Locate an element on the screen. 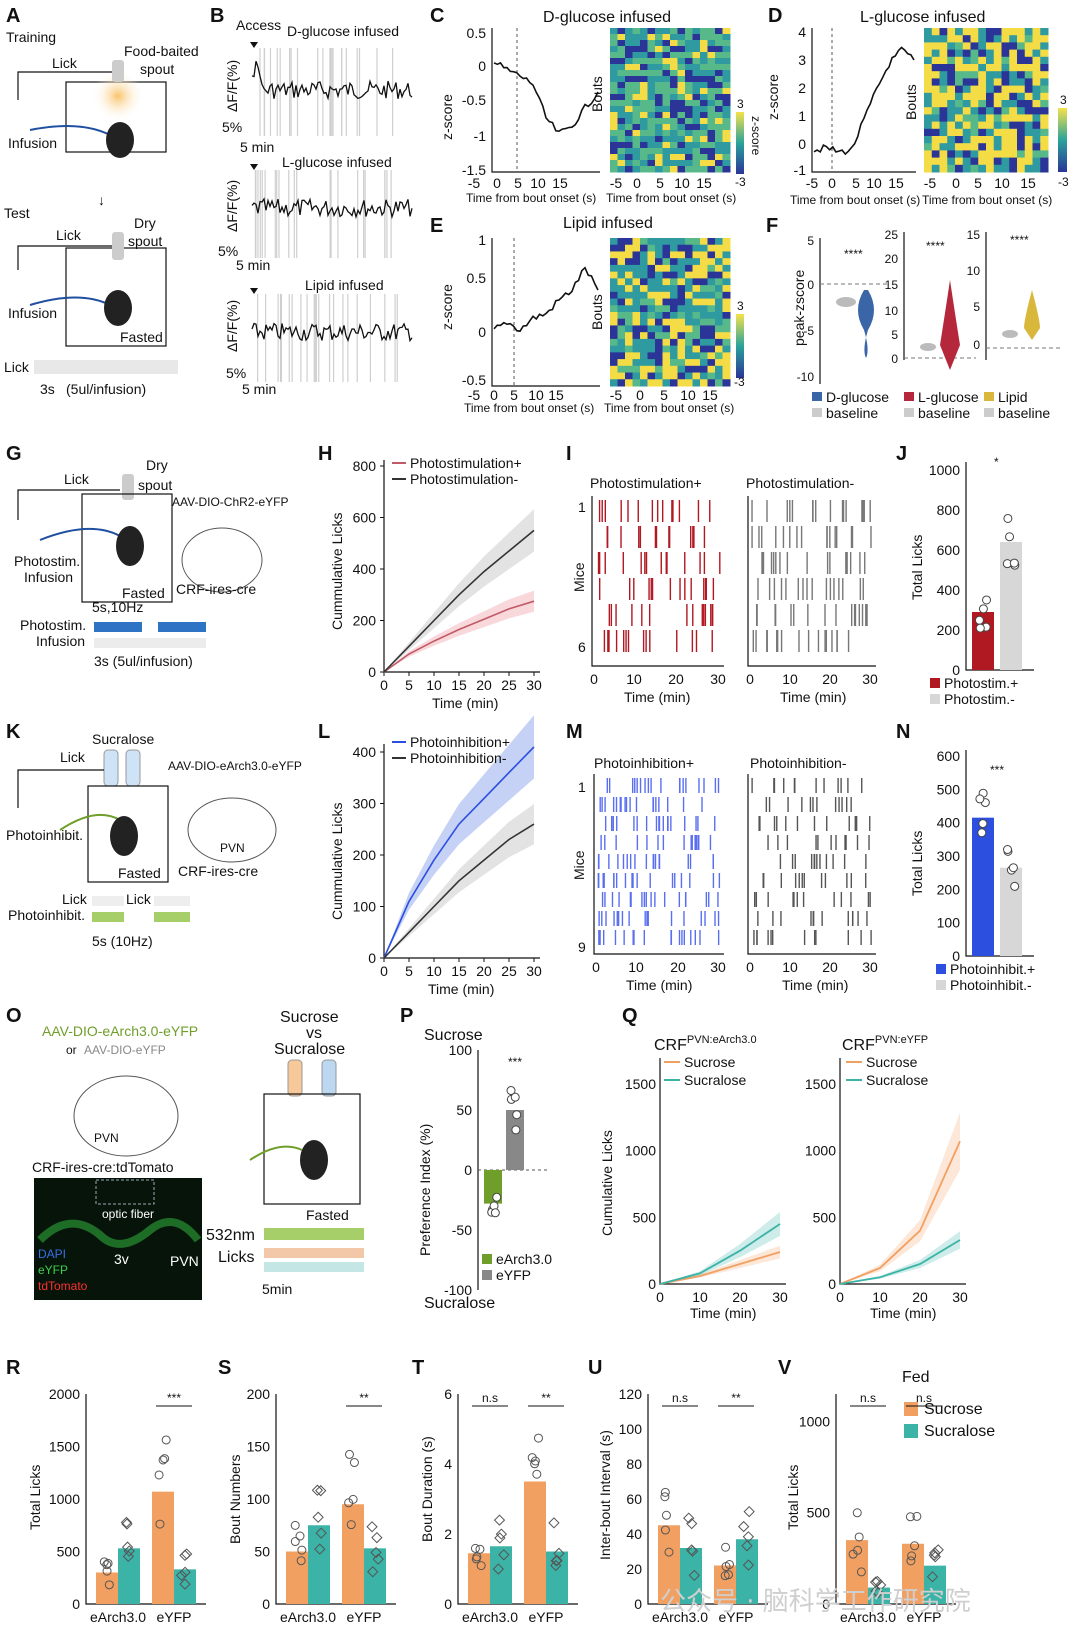 The image size is (1080, 1634). v-bar is located at coordinates (879, 1595).